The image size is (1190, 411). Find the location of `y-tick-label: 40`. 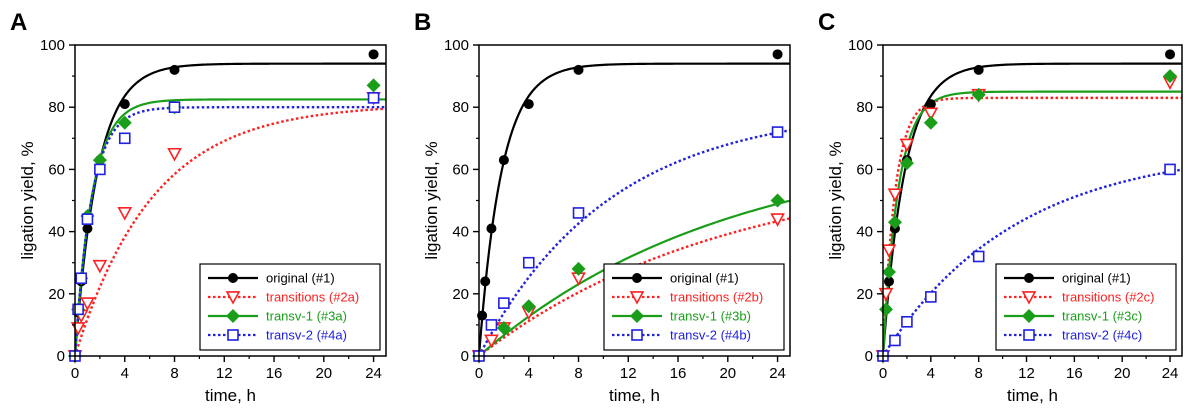

y-tick-label: 40 is located at coordinates (864, 232).